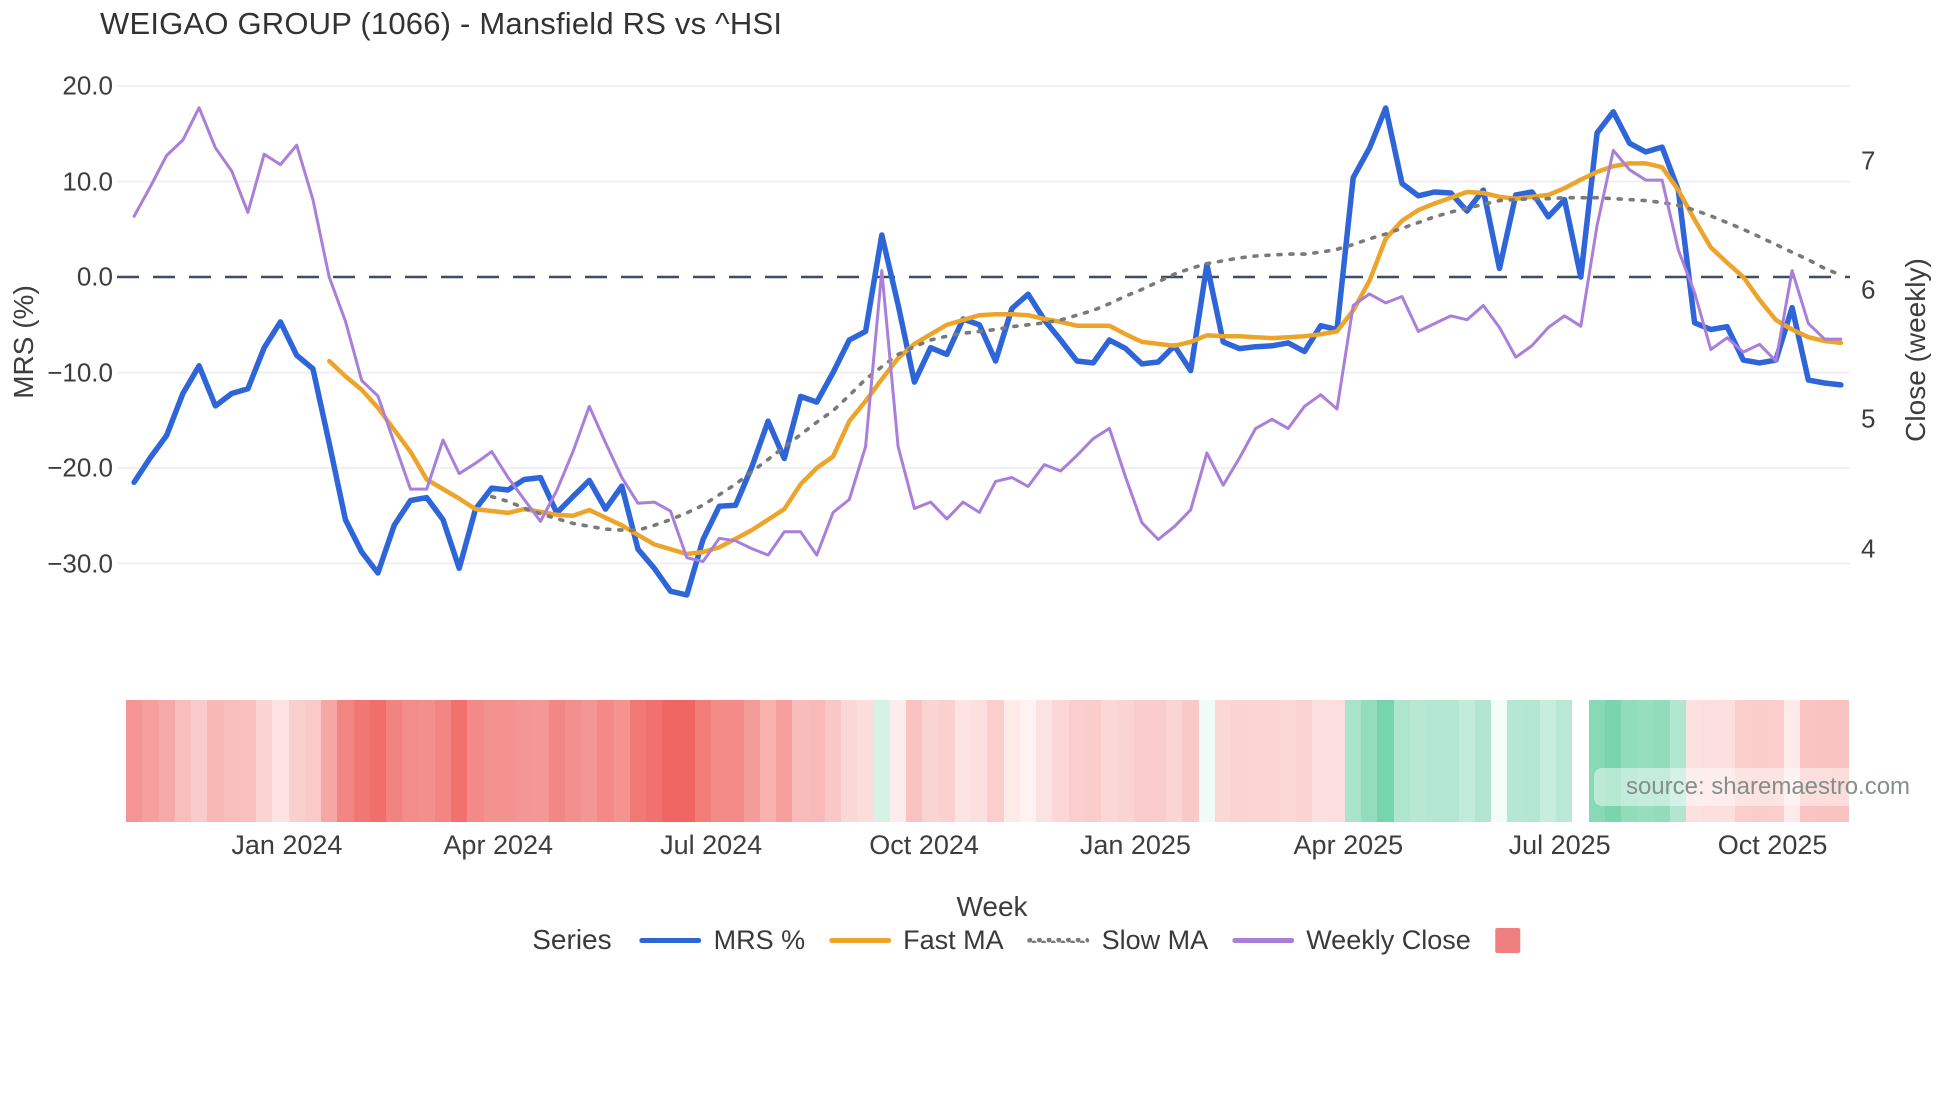  What do you see at coordinates (498, 845) in the screenshot?
I see `x-tick-label: Apr 2024` at bounding box center [498, 845].